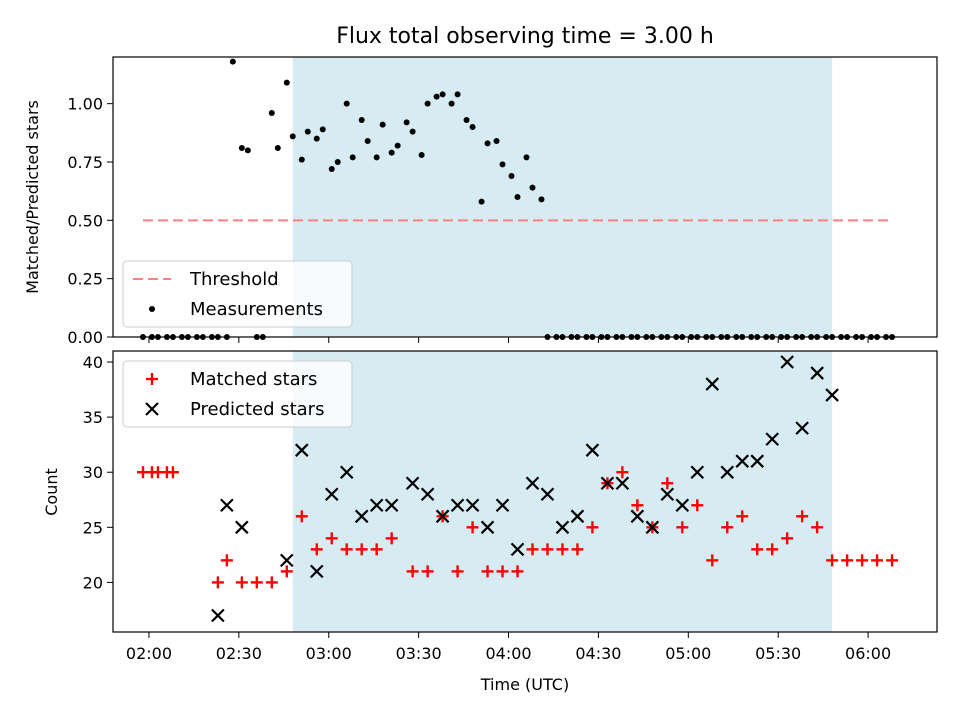 This screenshot has height=720, width=960. I want to click on x-tick-label: 02:00, so click(149, 653).